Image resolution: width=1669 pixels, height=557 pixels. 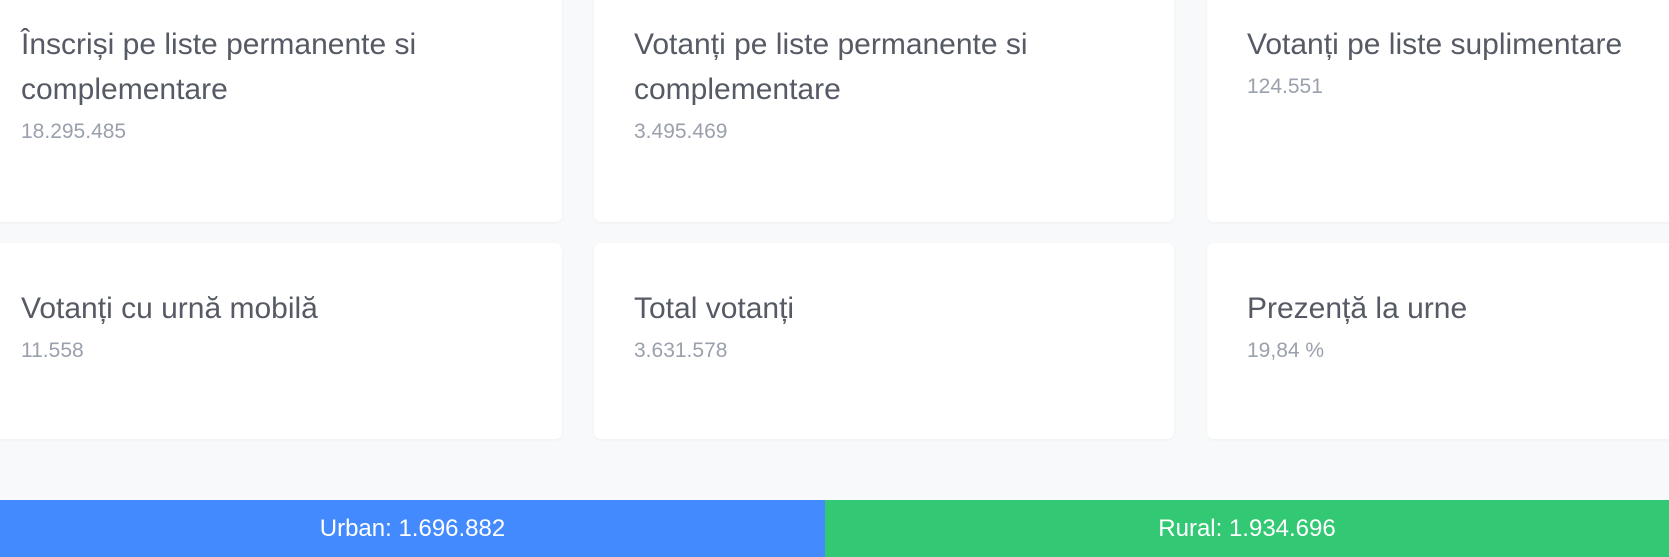 I want to click on stat-value: 19,84 %, so click(x=1286, y=350).